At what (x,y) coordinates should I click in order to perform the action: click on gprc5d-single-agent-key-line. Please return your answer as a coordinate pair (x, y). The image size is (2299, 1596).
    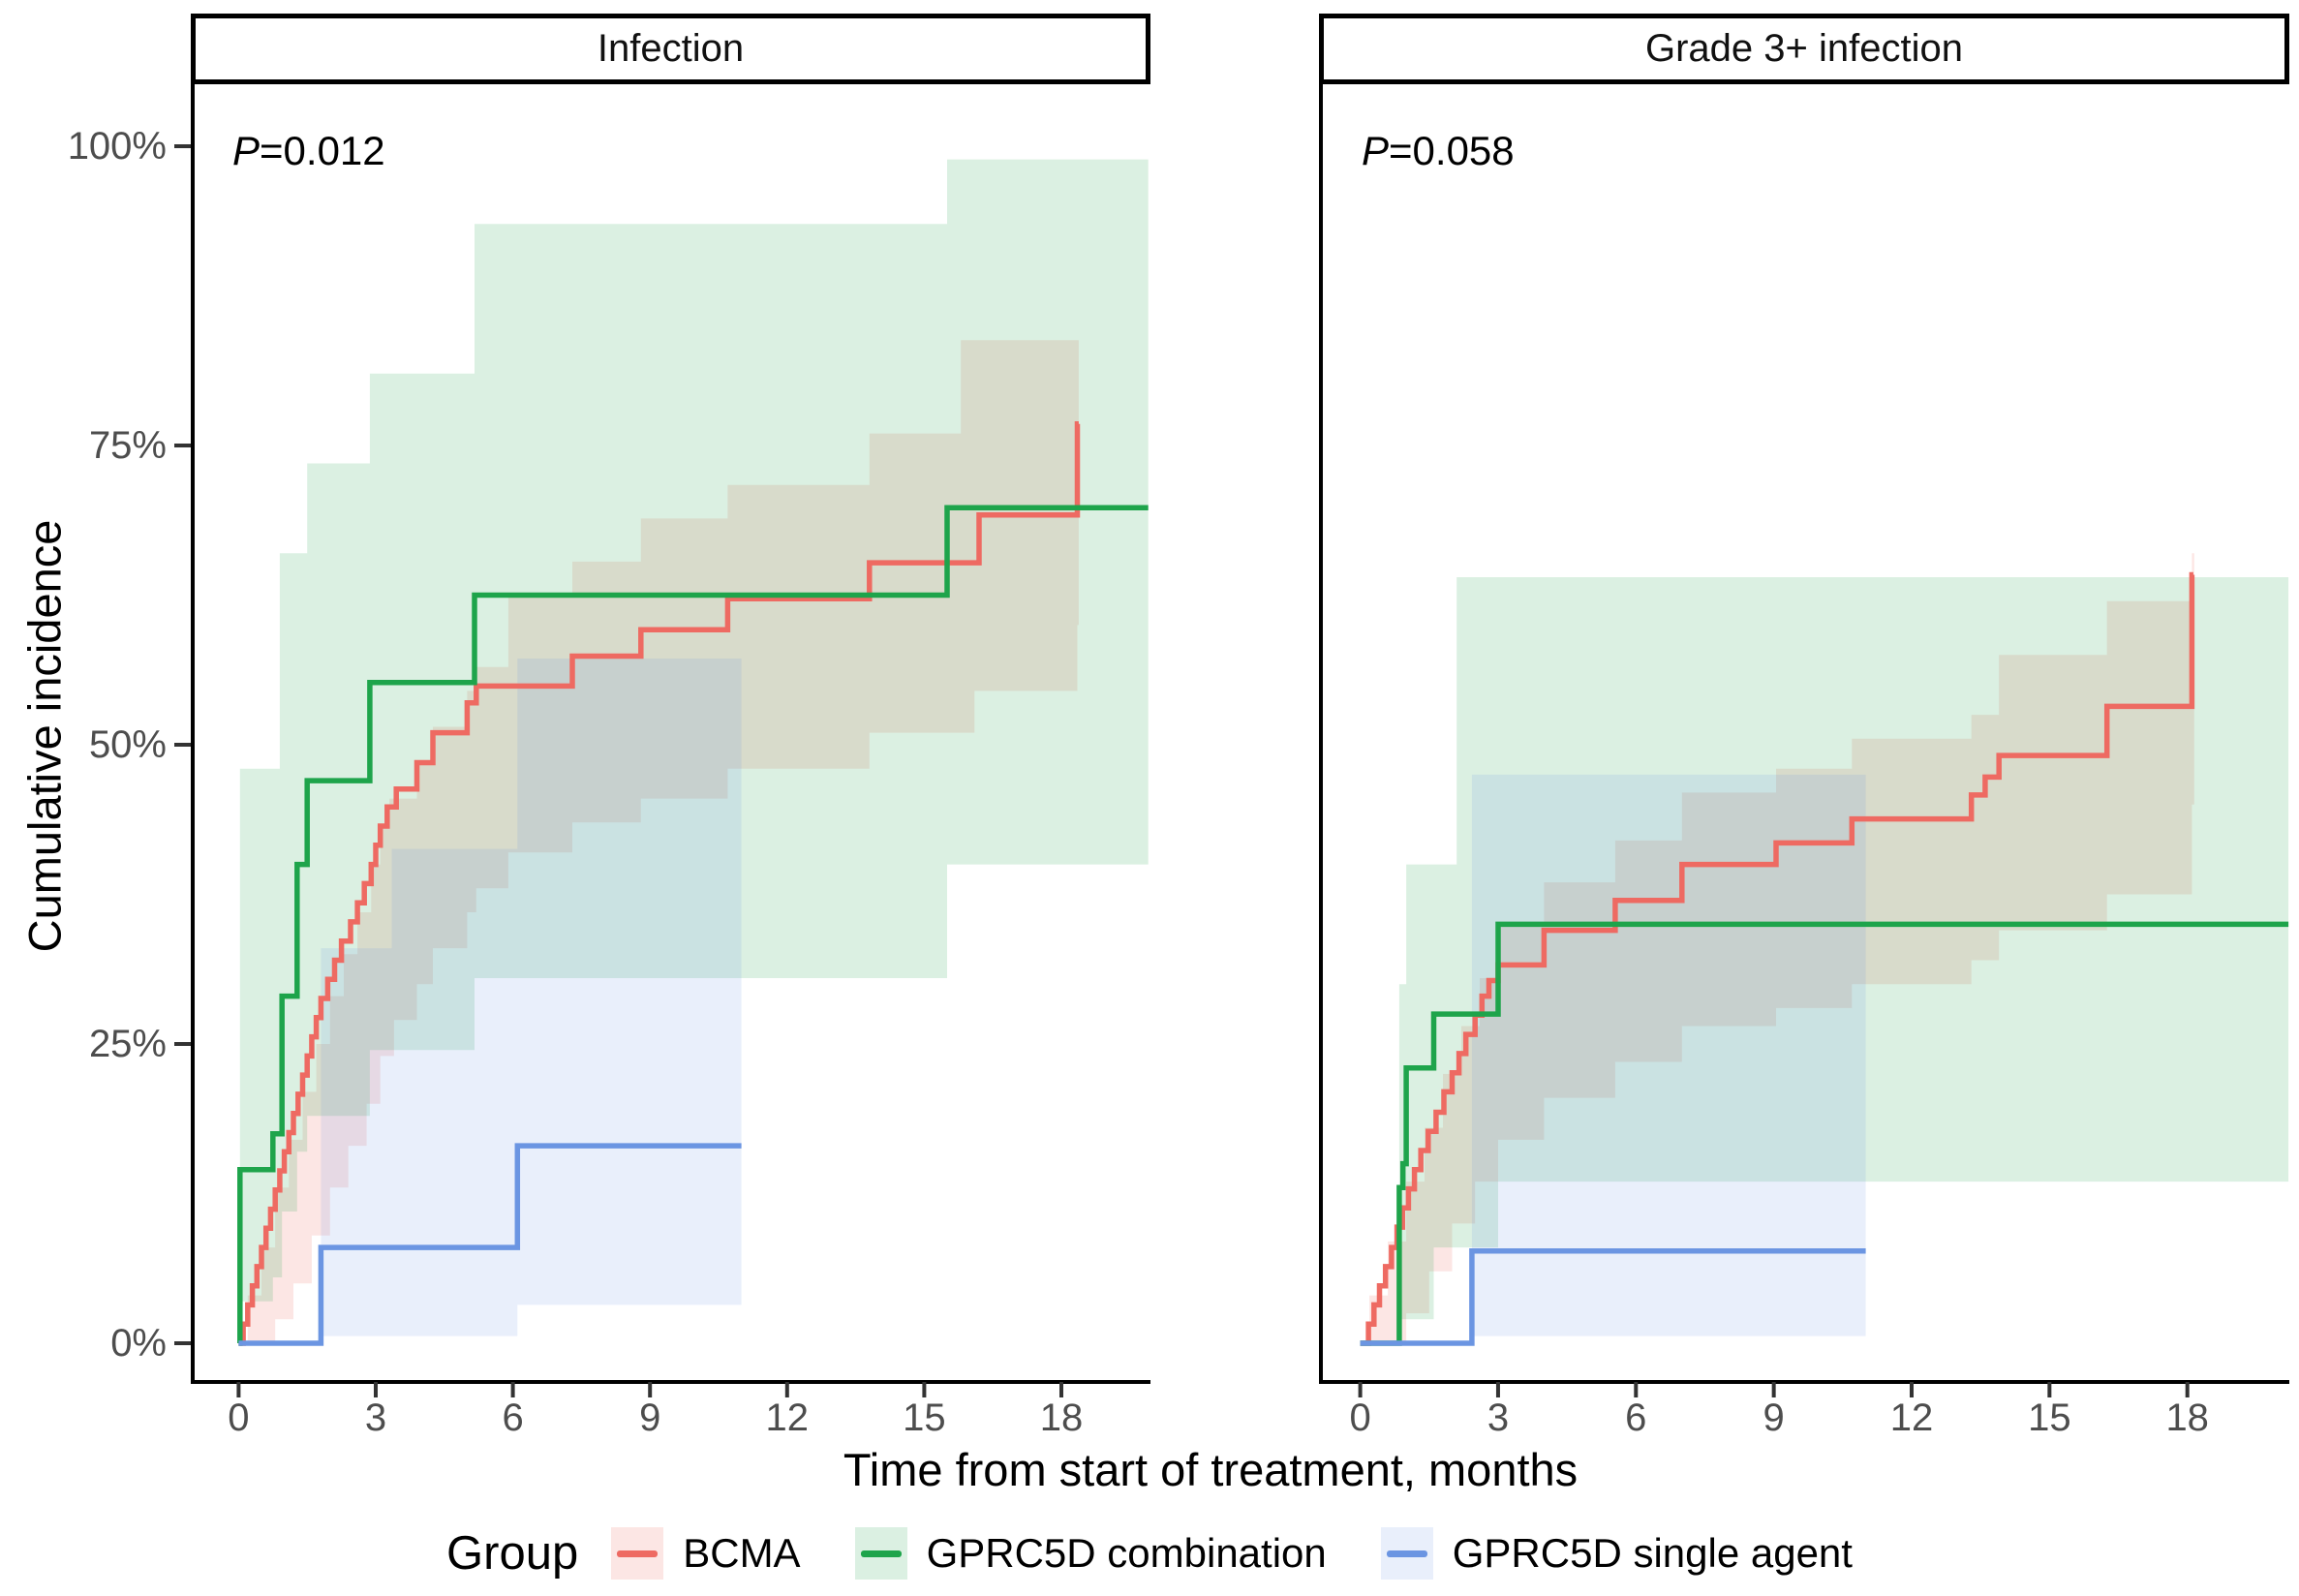
    Looking at the image, I should click on (1406, 1553).